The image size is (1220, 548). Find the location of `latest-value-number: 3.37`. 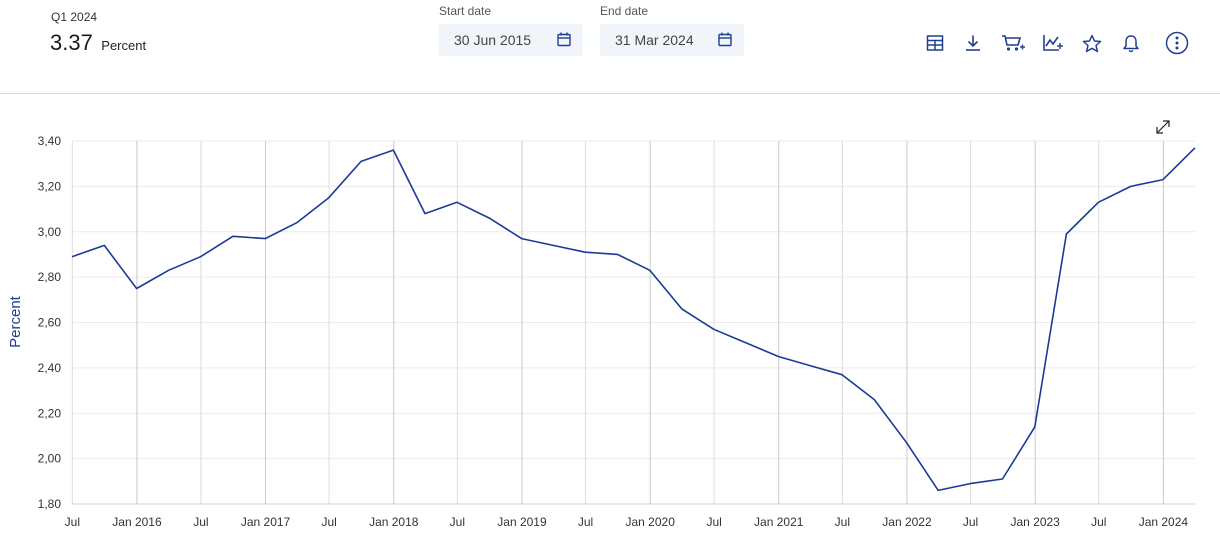

latest-value-number: 3.37 is located at coordinates (71, 42).